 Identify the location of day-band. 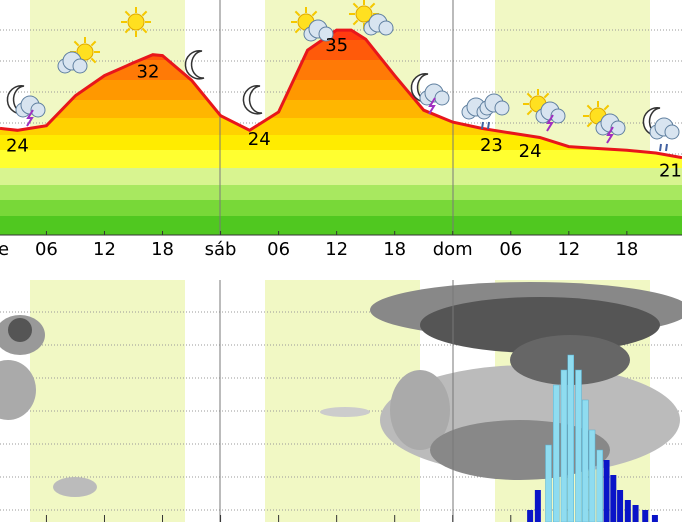
(107, 401).